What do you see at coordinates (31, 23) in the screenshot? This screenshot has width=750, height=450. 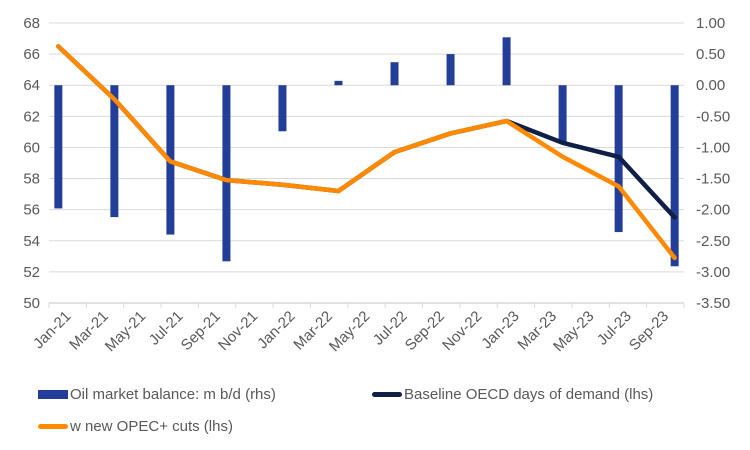 I see `y-left-tick-label: 68` at bounding box center [31, 23].